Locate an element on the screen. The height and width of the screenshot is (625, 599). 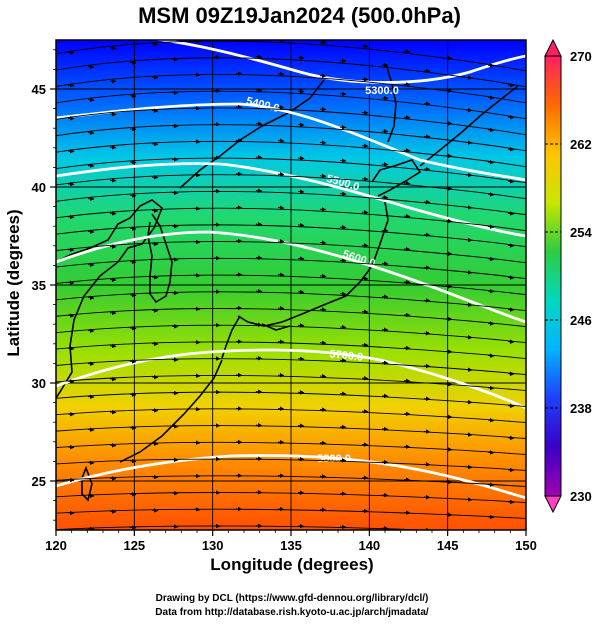
colorbar-top-arrow is located at coordinates (553, 47).